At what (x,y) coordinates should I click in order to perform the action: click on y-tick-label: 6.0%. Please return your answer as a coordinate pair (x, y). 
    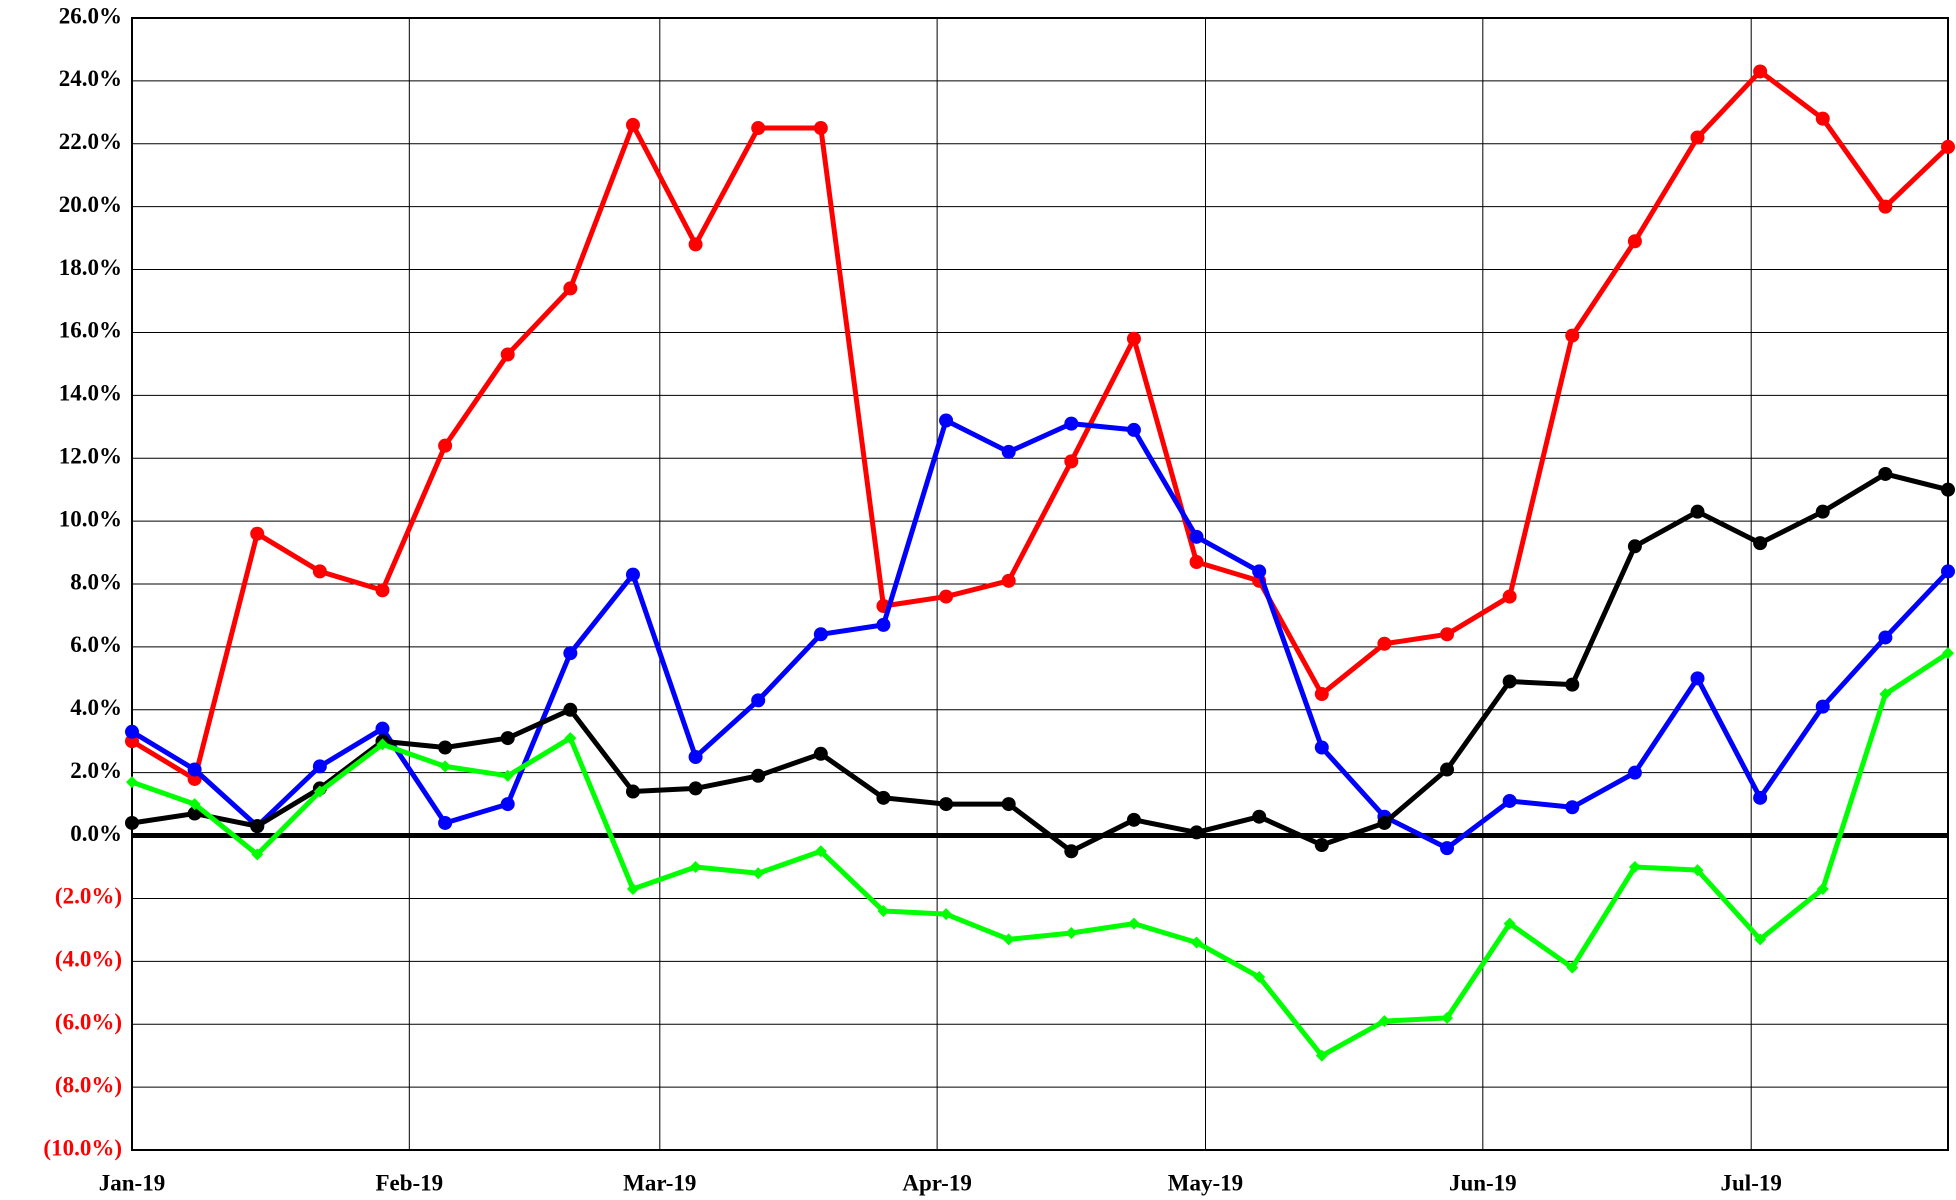
    Looking at the image, I should click on (96, 644).